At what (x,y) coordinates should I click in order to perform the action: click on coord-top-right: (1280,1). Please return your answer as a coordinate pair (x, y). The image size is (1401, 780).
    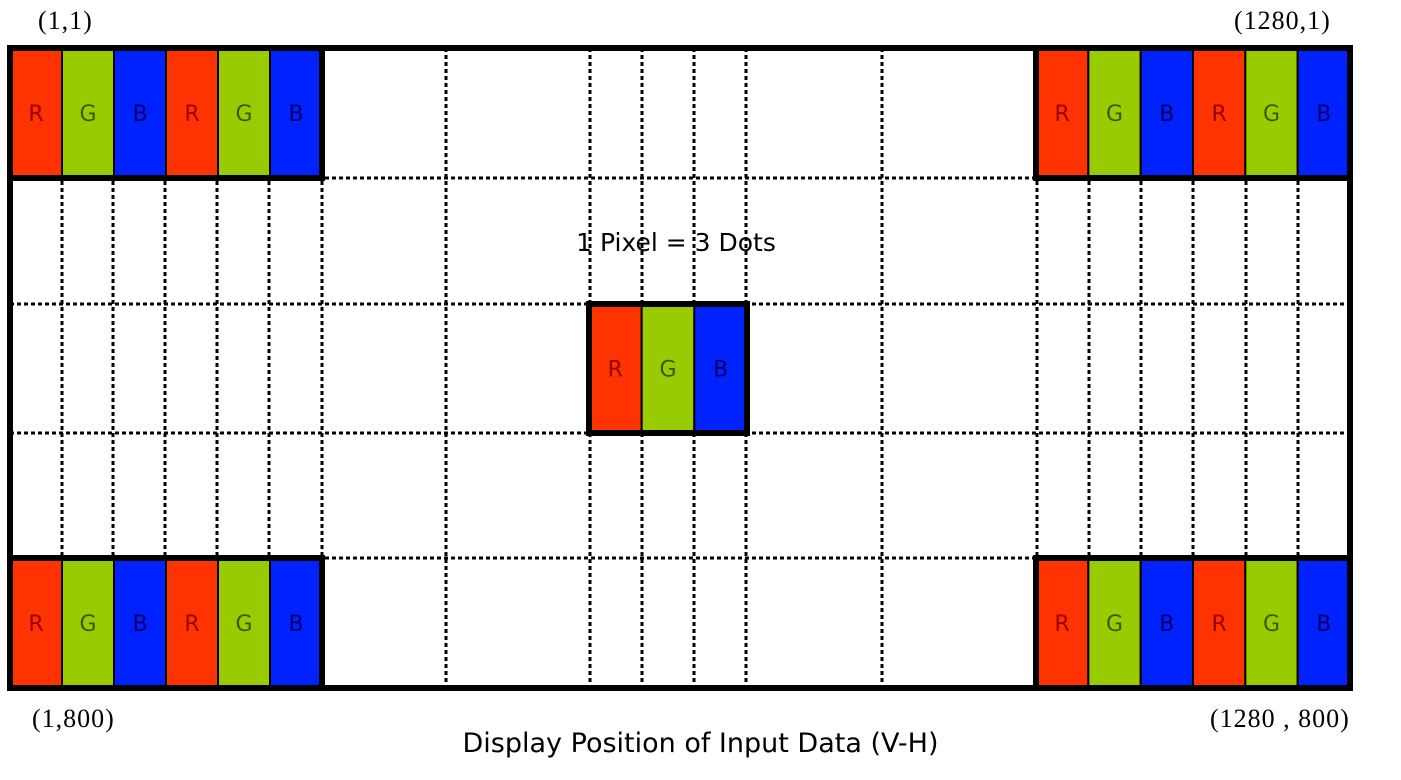
    Looking at the image, I should click on (1282, 20).